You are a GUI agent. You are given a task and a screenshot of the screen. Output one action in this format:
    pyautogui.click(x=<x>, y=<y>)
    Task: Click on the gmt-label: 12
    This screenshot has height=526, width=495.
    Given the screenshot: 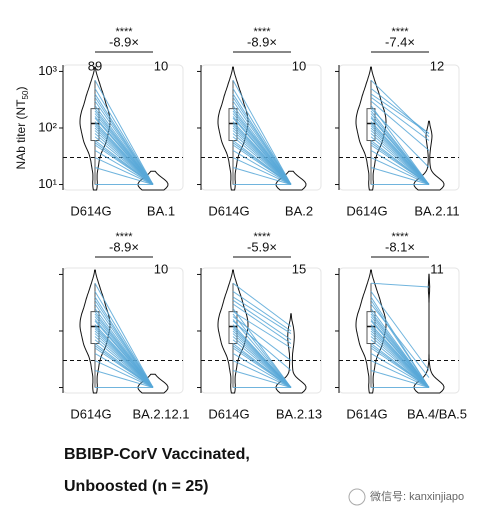 What is the action you would take?
    pyautogui.click(x=437, y=65)
    